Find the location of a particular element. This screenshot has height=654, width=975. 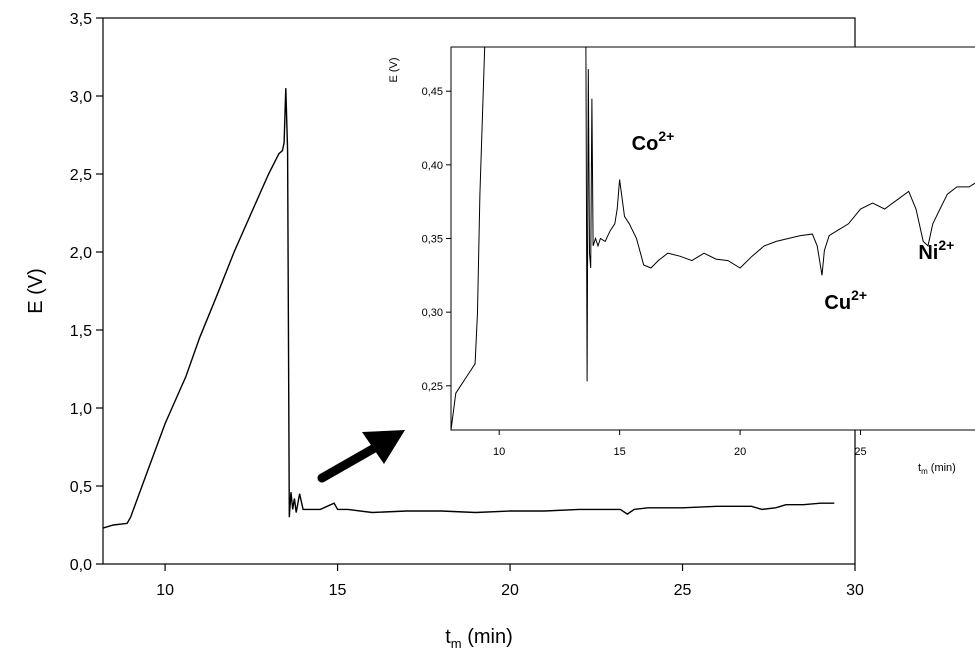

ion-annotation: Ni2+ is located at coordinates (936, 250).